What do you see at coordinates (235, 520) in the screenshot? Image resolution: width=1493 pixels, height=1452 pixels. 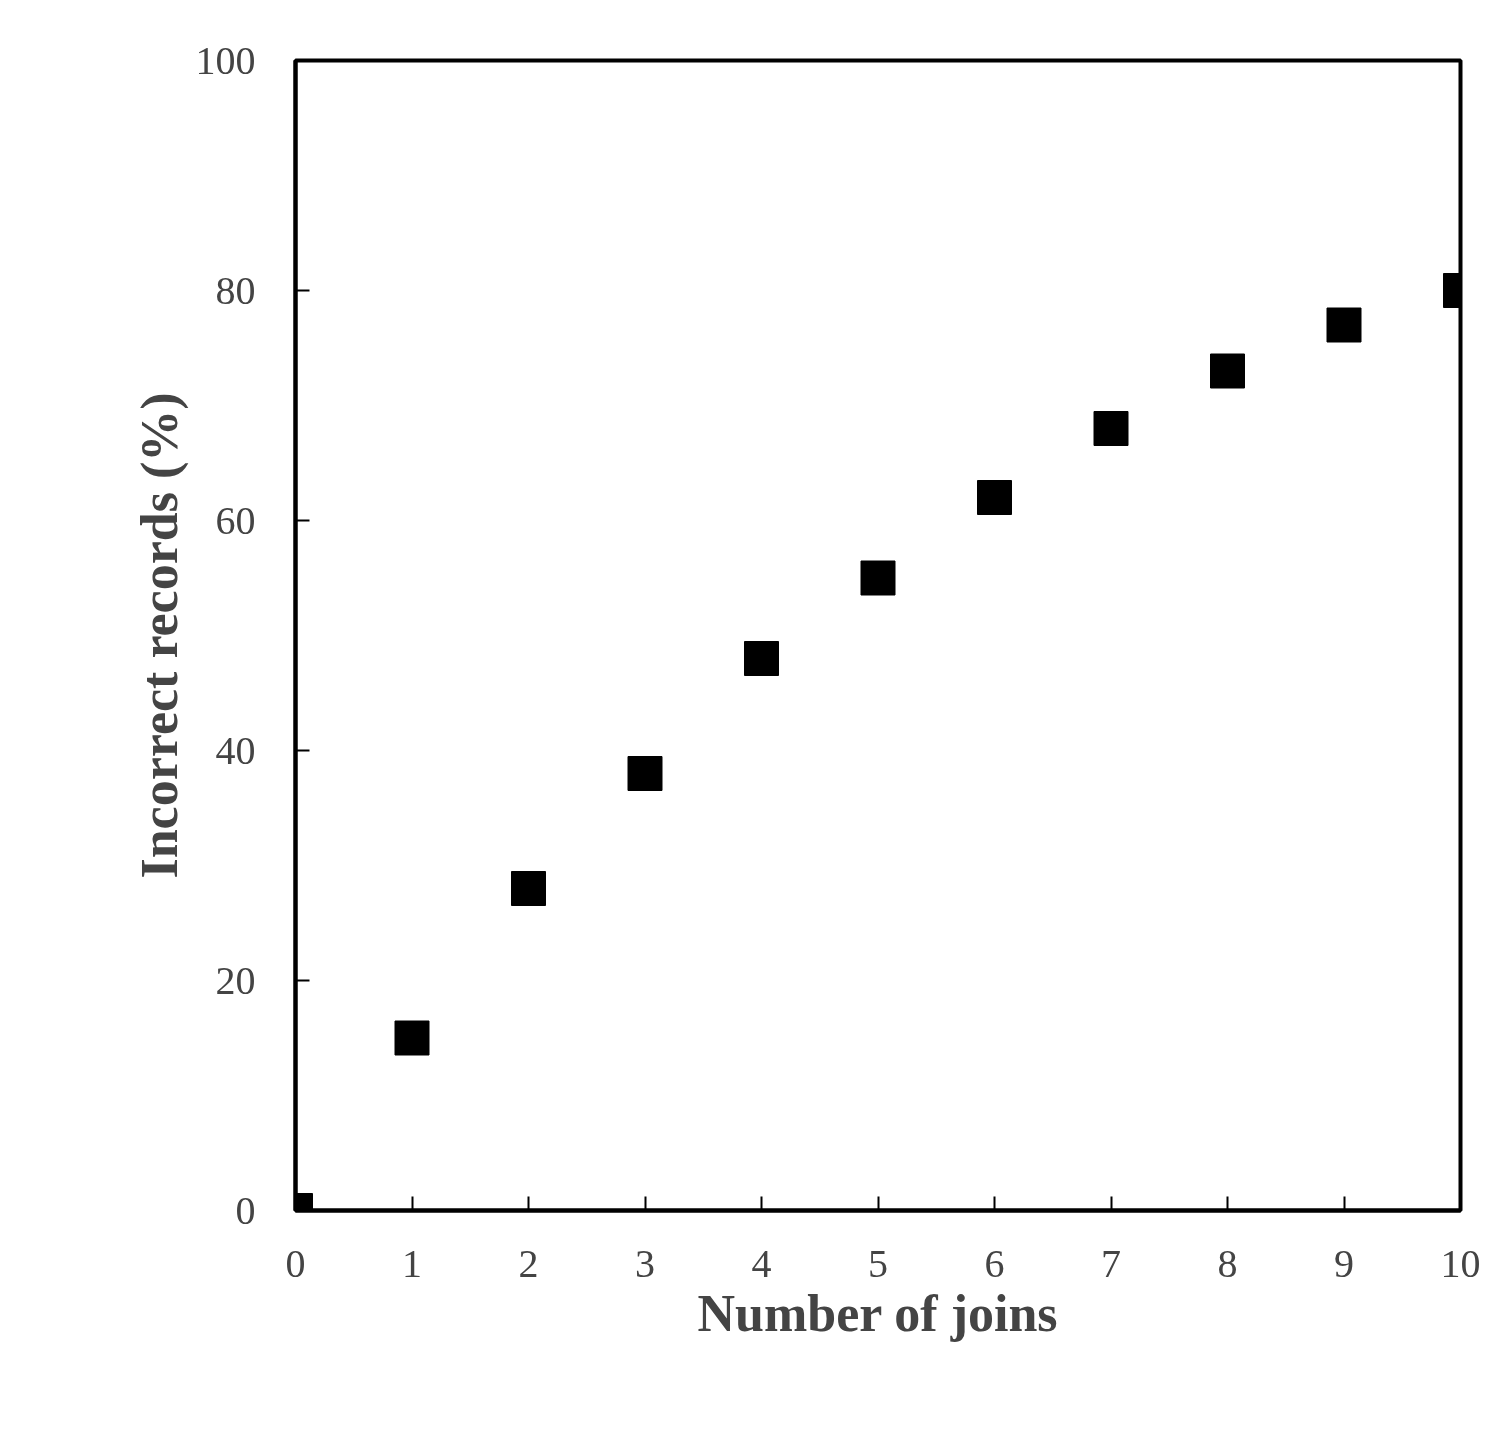 I see `y-tick-label: 60` at bounding box center [235, 520].